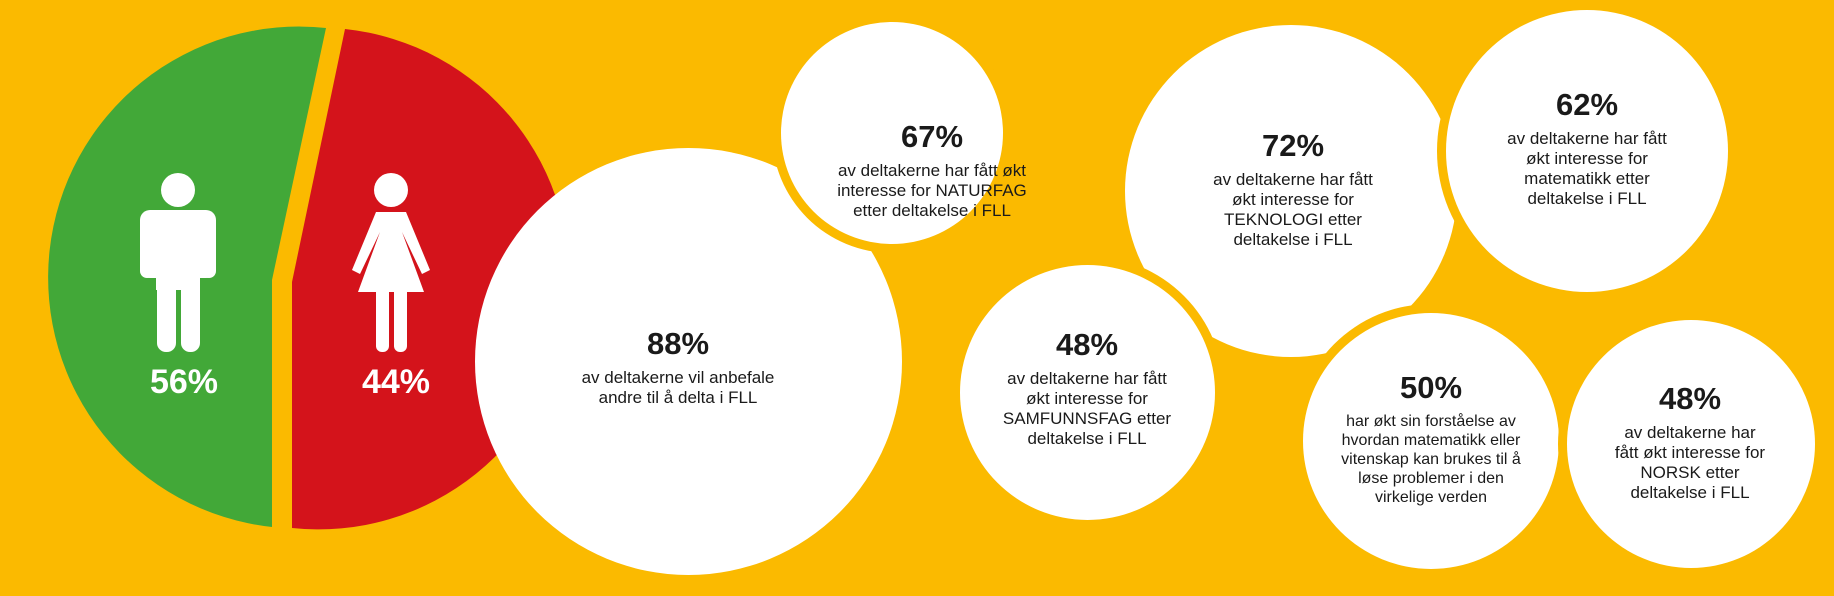 This screenshot has width=1834, height=596. I want to click on stat-bubble-samfunnsfag, so click(1087, 392).